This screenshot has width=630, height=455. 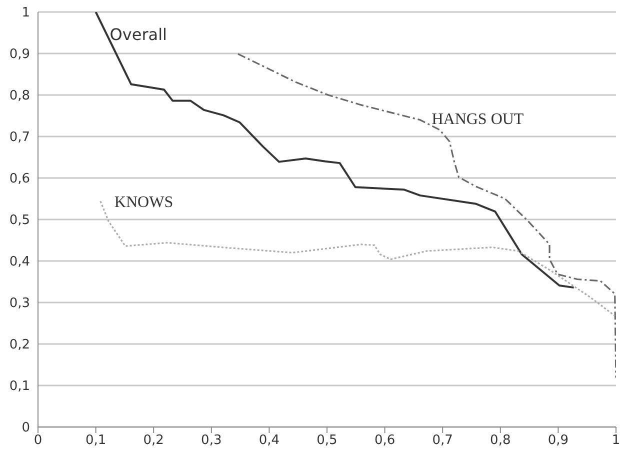 I want to click on y-tick-label: 0,1, so click(x=19, y=386).